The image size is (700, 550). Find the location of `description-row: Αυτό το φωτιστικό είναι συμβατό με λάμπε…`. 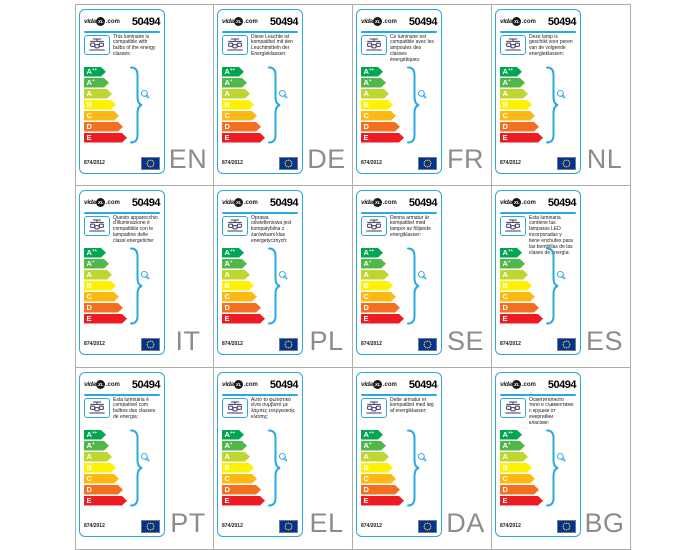

description-row: Αυτό το φωτιστικό είναι συμβατό με λάμπε… is located at coordinates (260, 411).